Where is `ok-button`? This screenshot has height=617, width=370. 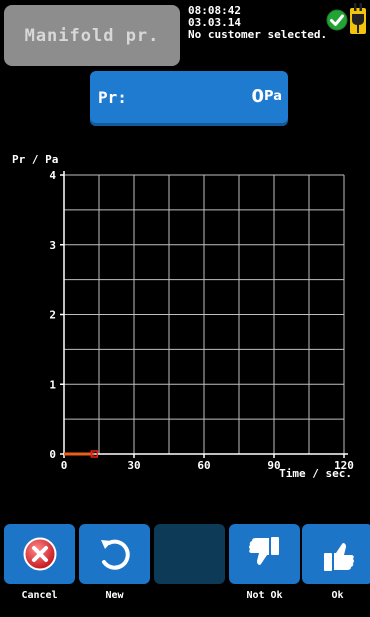
ok-button is located at coordinates (336, 554).